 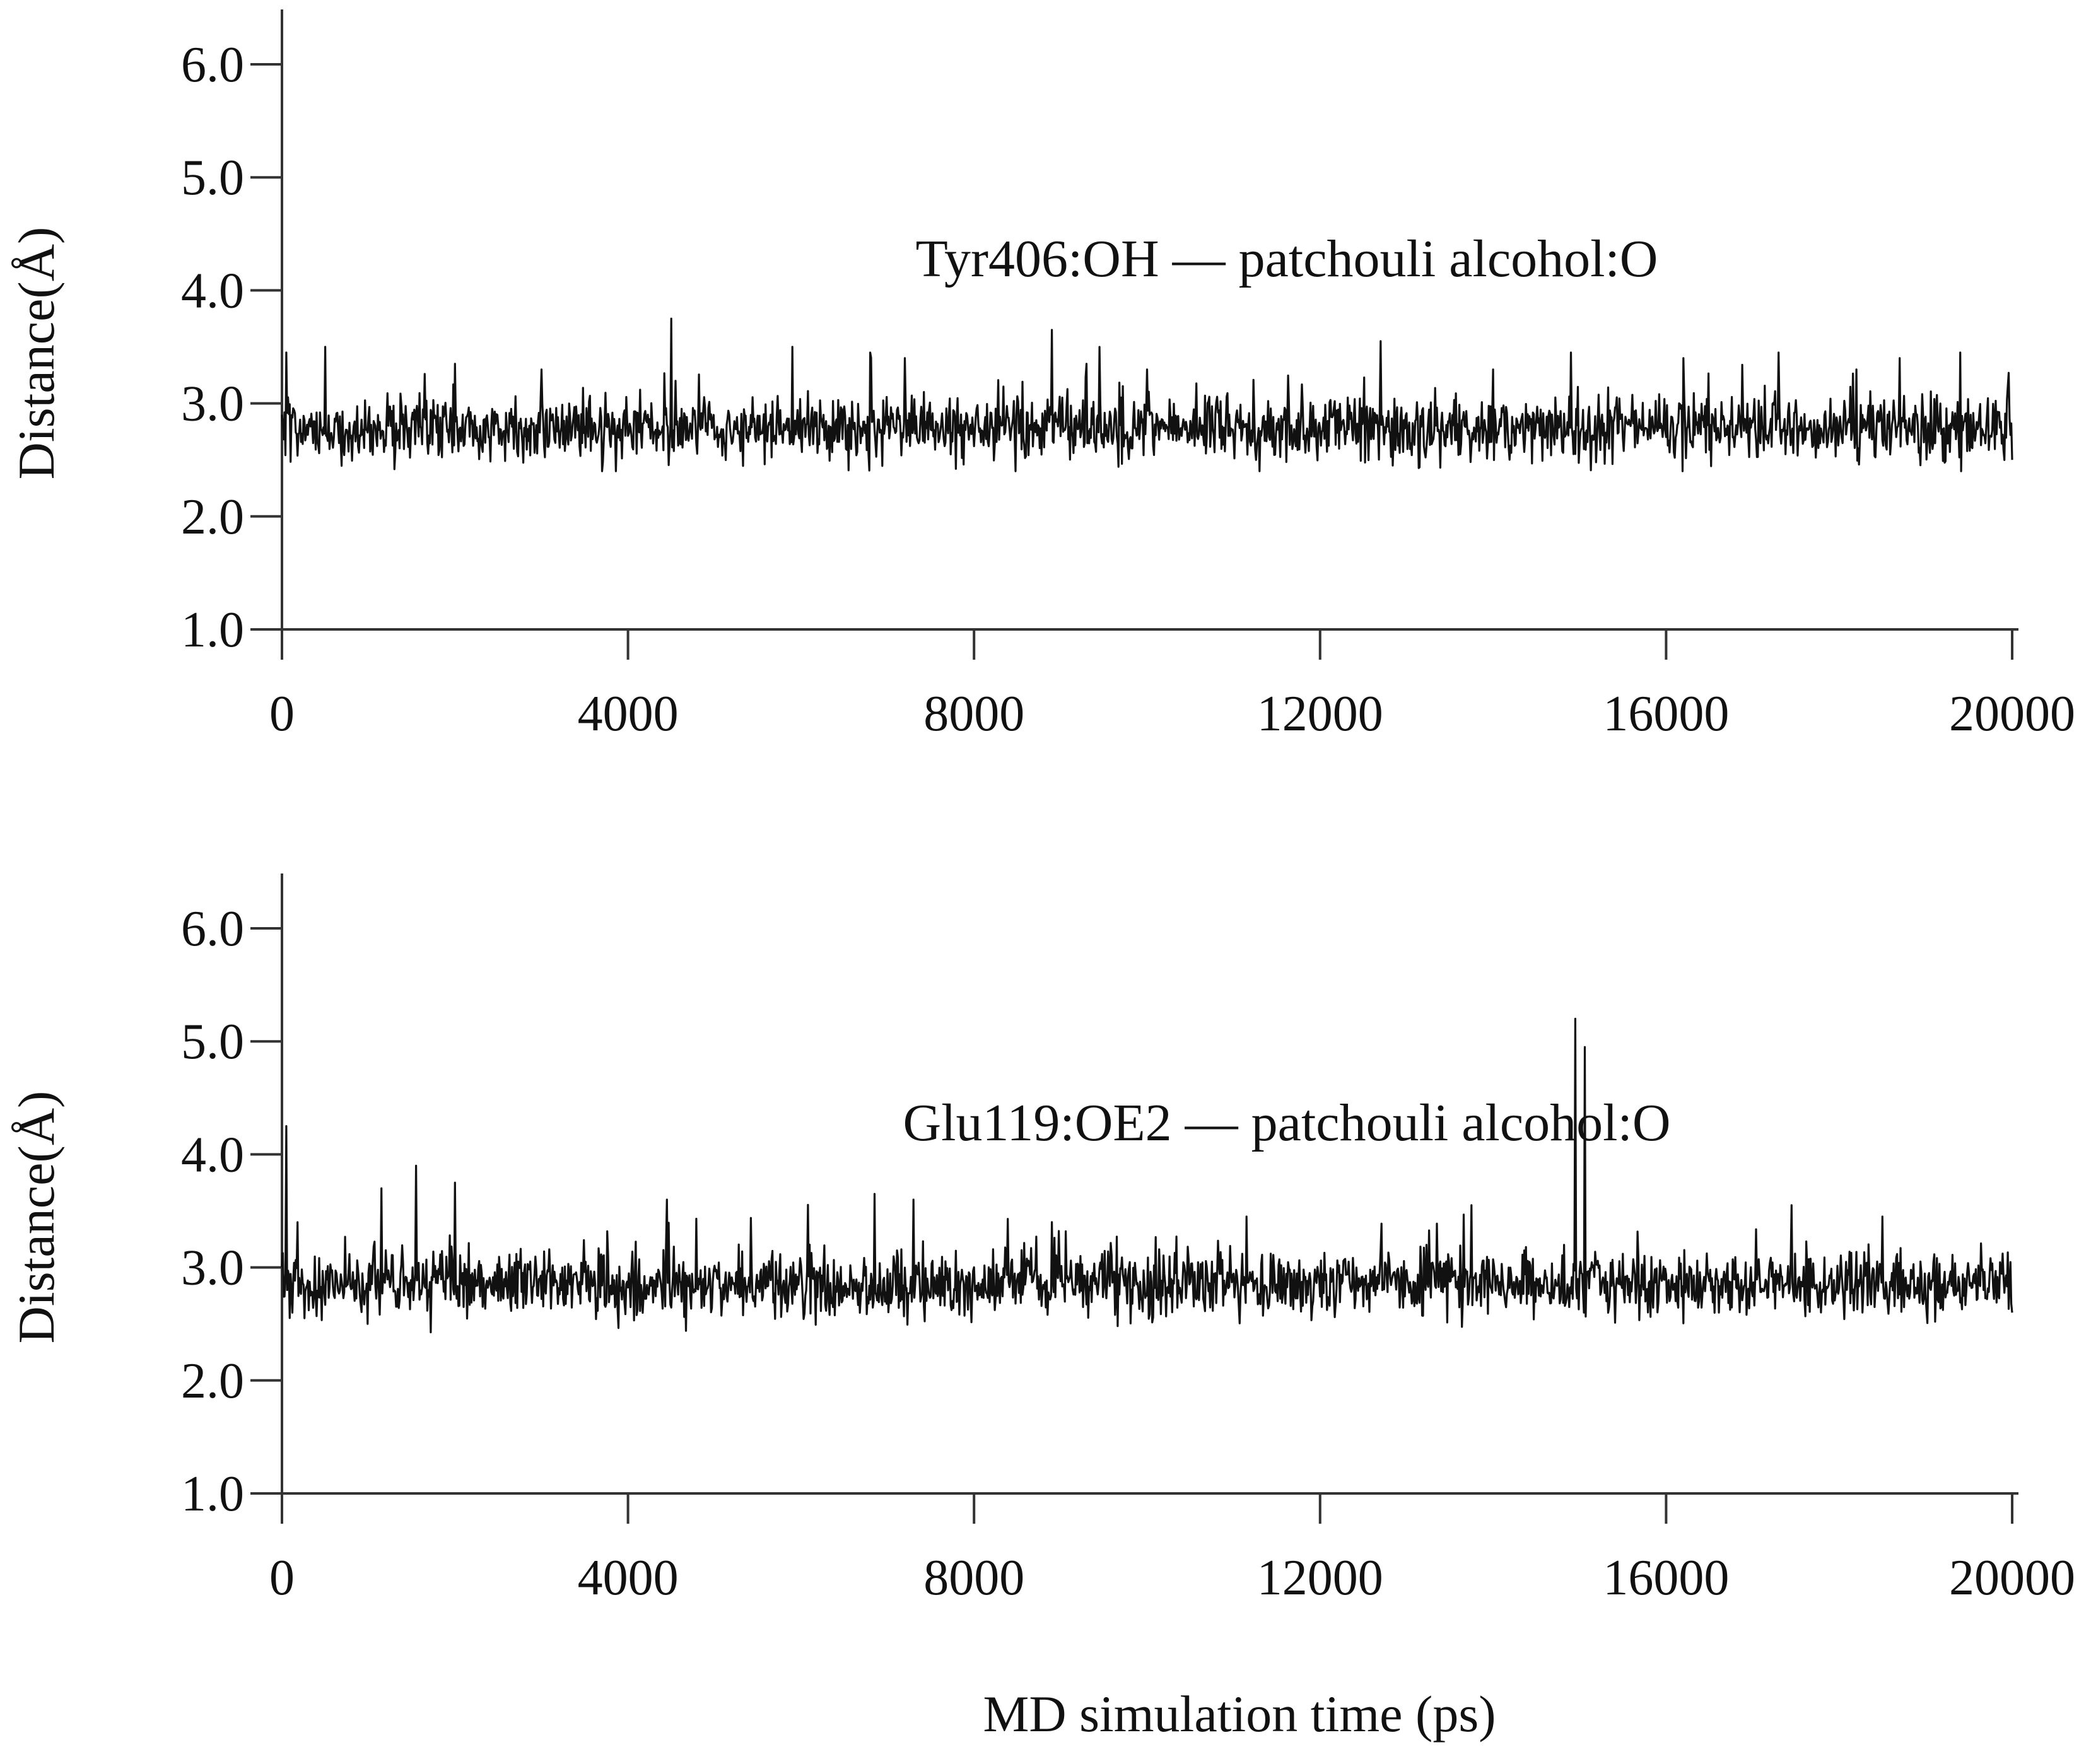 I want to click on series-annotation: Glu119:OE2 — patchouli alcohol:O, so click(x=1286, y=1123).